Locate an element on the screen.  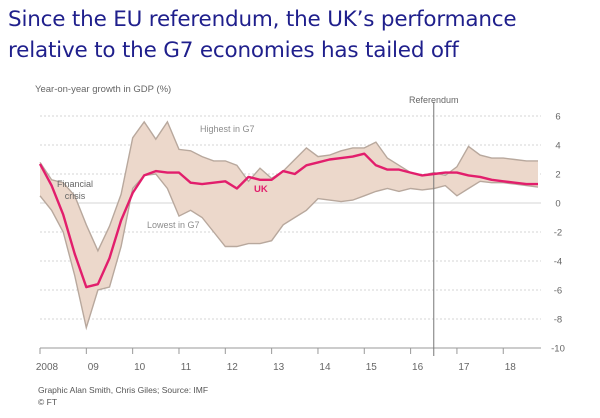
y-tick-label: -2 is located at coordinates (558, 233).